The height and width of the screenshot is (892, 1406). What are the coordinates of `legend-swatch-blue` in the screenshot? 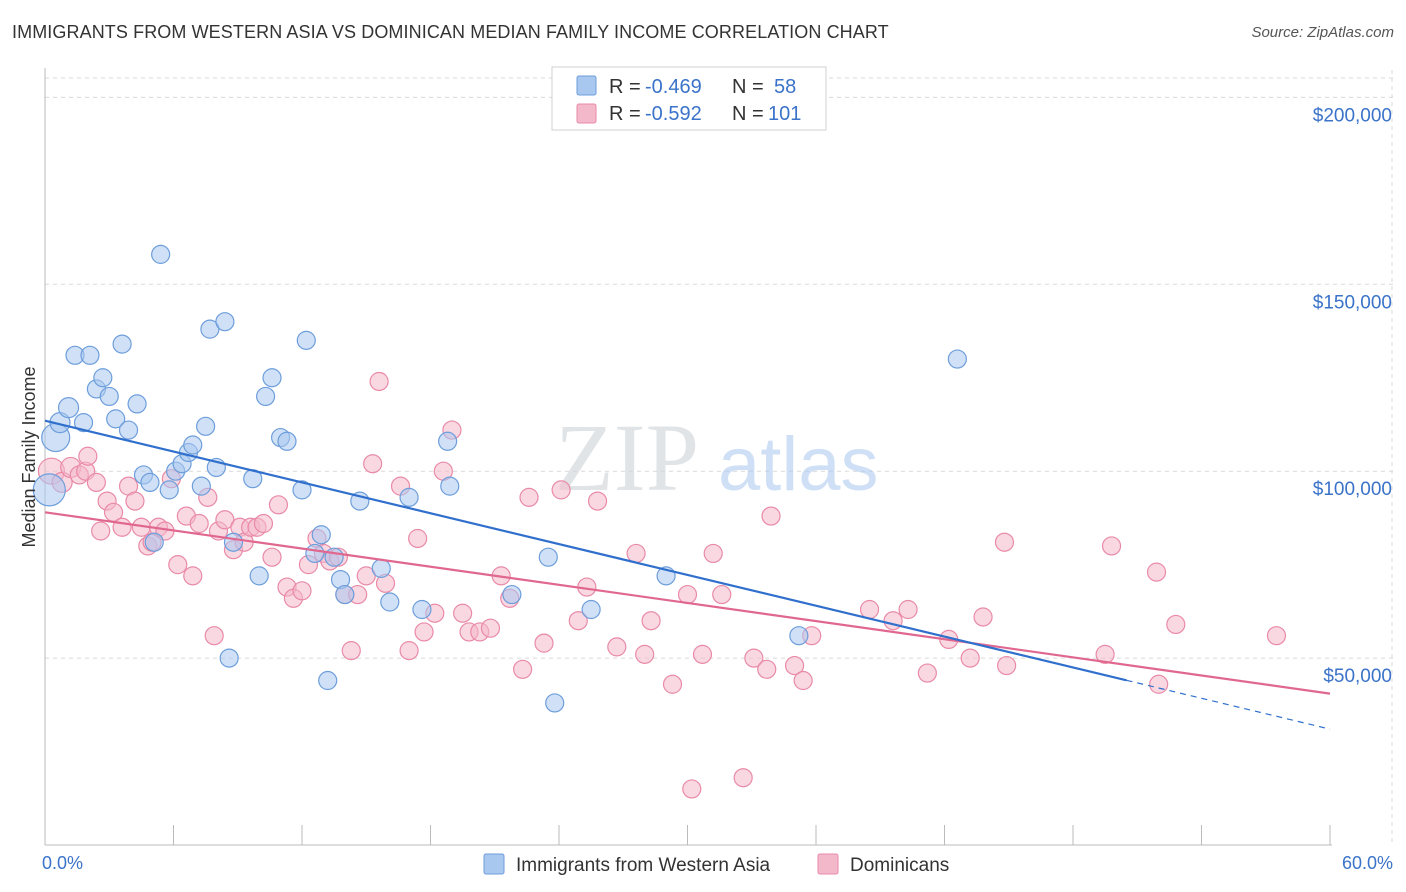 It's located at (586, 85).